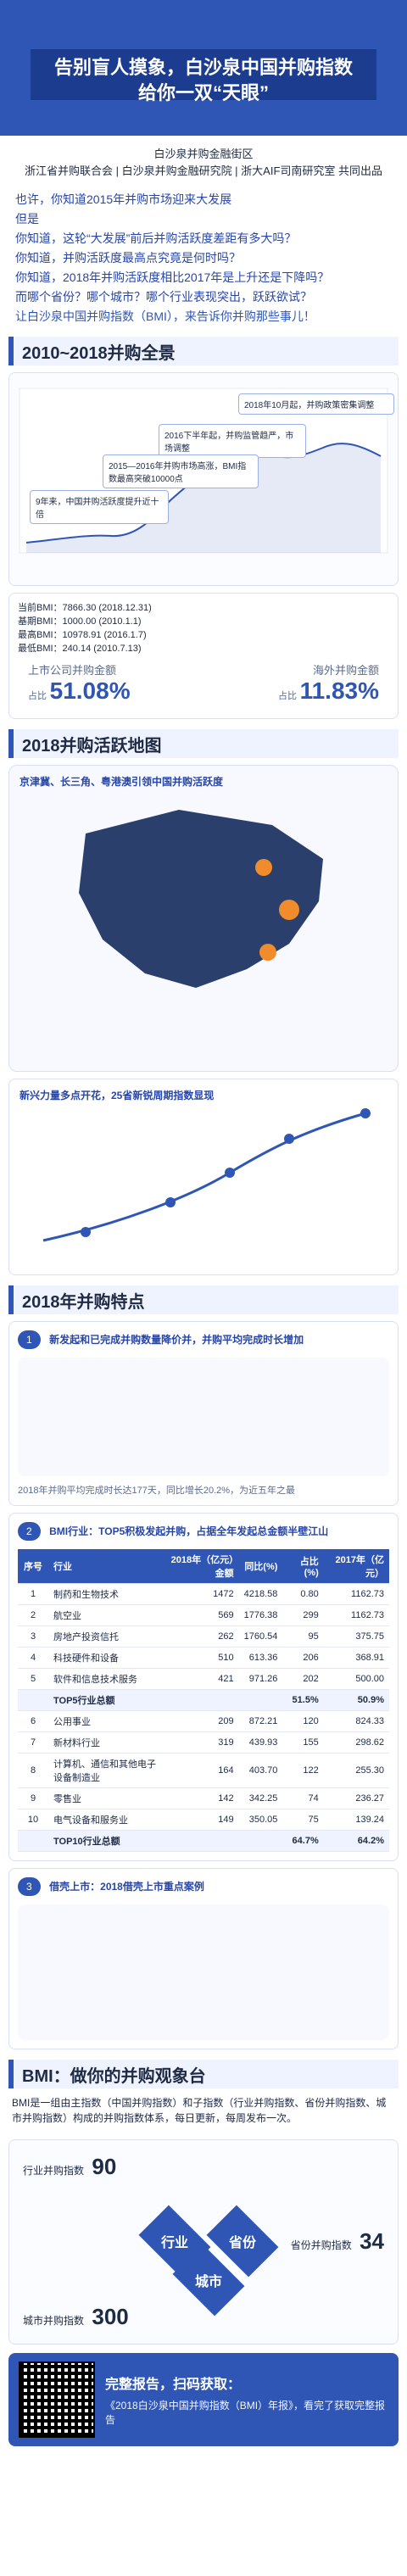 The width and height of the screenshot is (407, 2576). What do you see at coordinates (172, 277) in the screenshot?
I see `intro-q5: 你知道，2018年并购活跃度相比2017年是上升还是下降吗？` at bounding box center [172, 277].